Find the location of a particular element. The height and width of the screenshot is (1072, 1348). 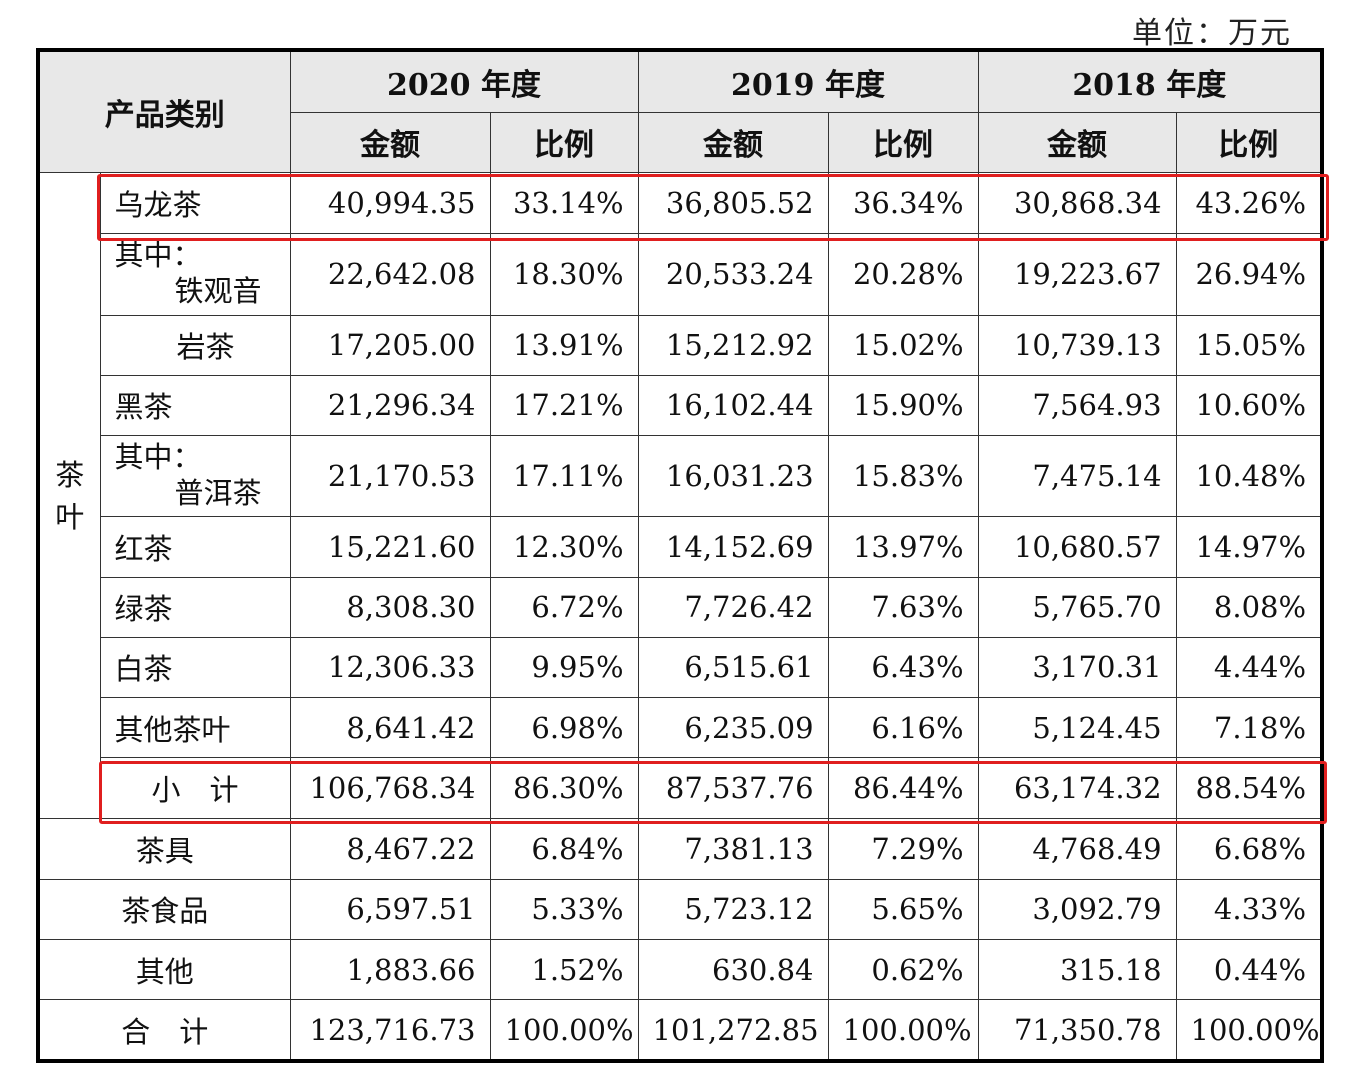

cell: 10.60% is located at coordinates (1249, 405).